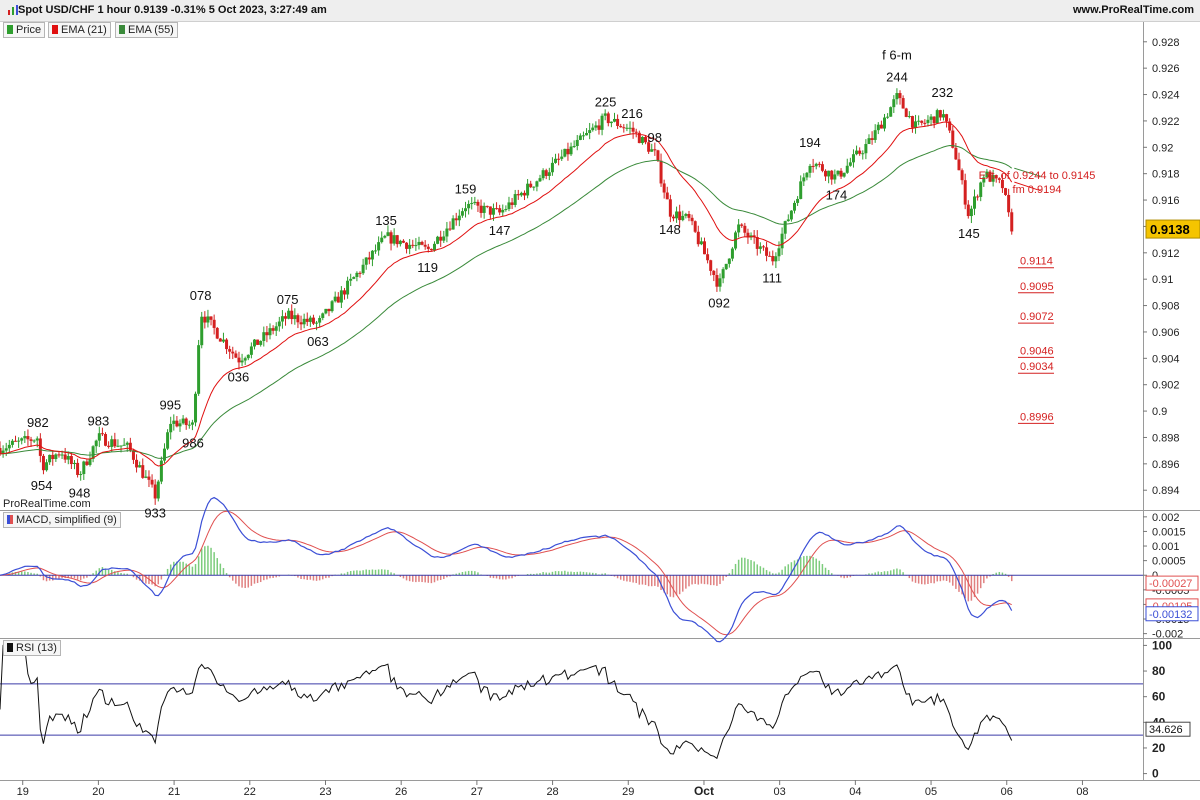 The height and width of the screenshot is (800, 1200). I want to click on legend-macd: MACD, simplified (9), so click(62, 520).